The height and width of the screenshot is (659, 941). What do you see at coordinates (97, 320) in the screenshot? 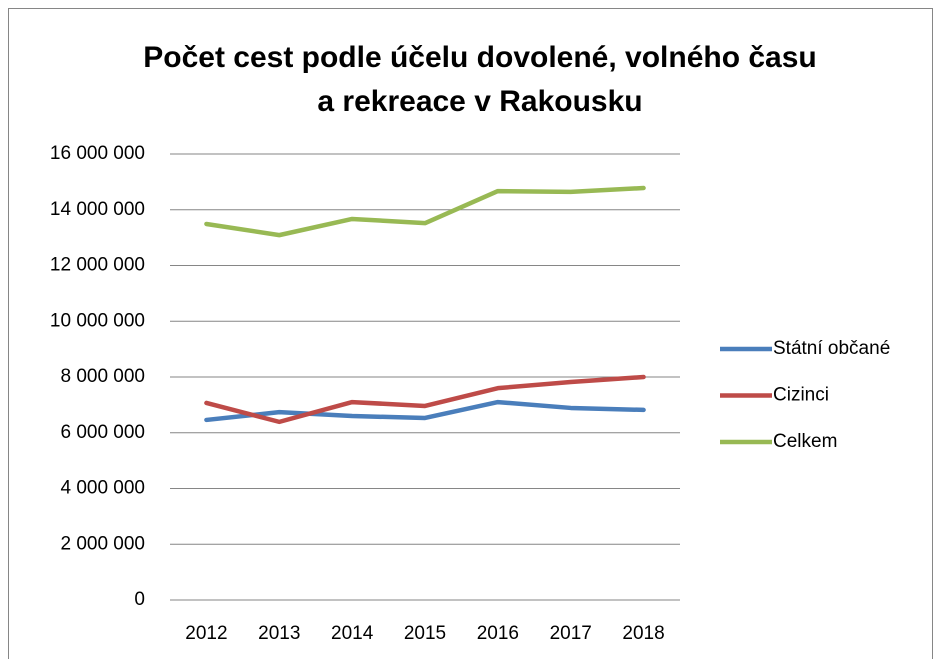
I see `y-tick-label: 10 000 000` at bounding box center [97, 320].